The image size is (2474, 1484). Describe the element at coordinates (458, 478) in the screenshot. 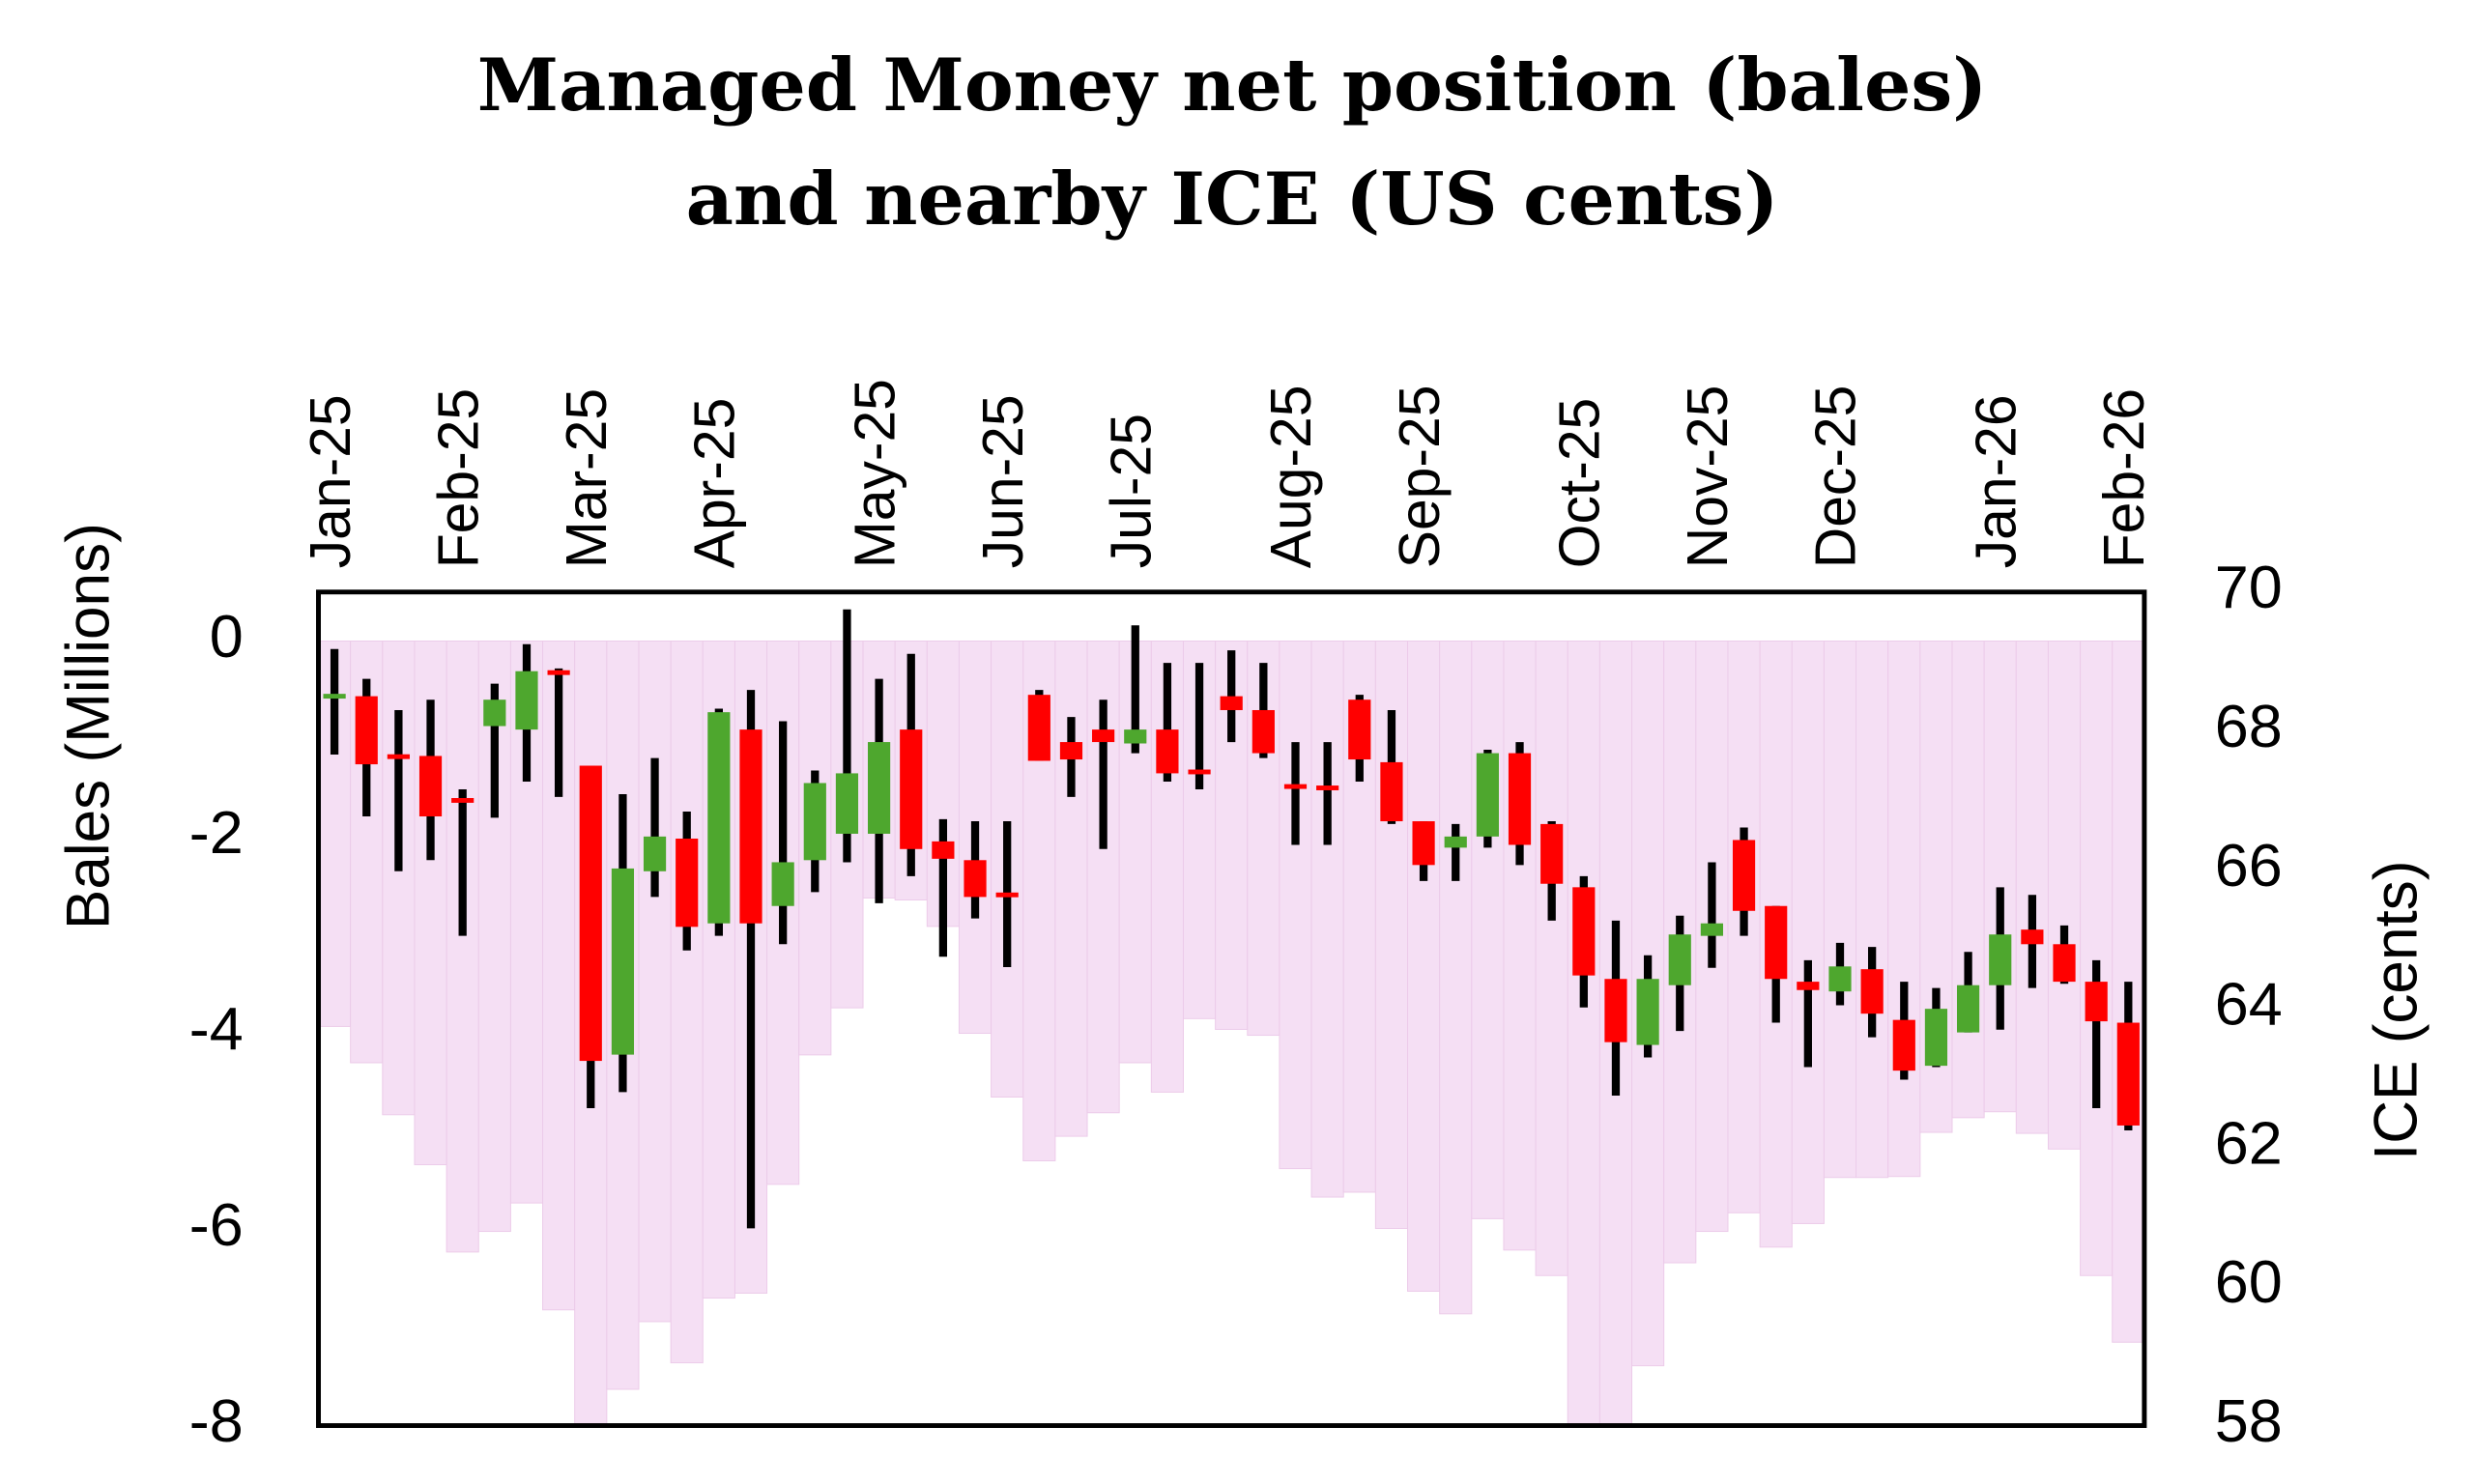

I see `x-tick-label: Feb-25` at that location.